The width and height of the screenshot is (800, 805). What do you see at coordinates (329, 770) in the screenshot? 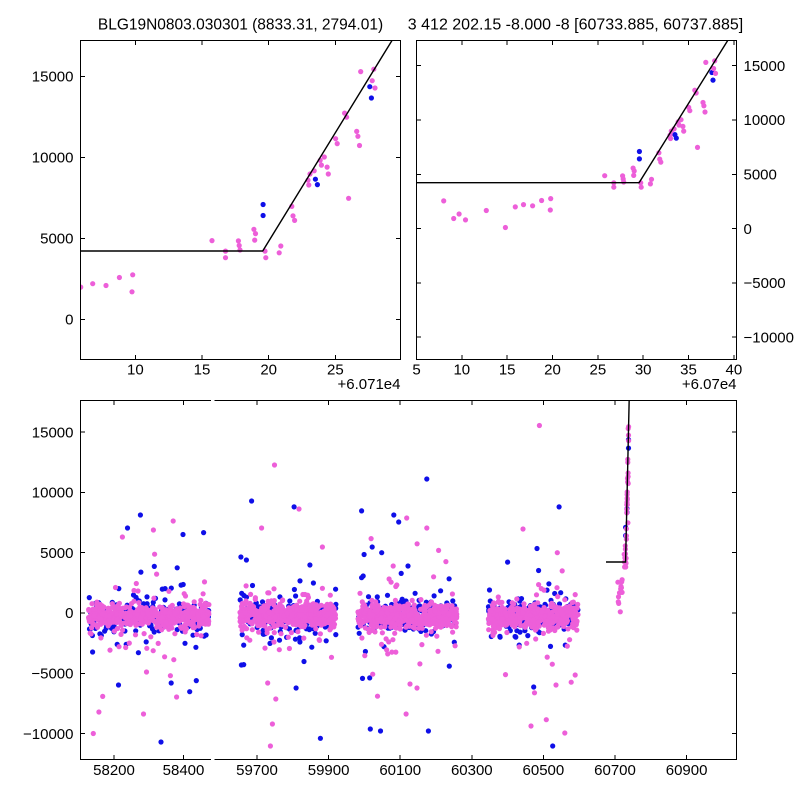
I see `svg-text: 59900` at bounding box center [329, 770].